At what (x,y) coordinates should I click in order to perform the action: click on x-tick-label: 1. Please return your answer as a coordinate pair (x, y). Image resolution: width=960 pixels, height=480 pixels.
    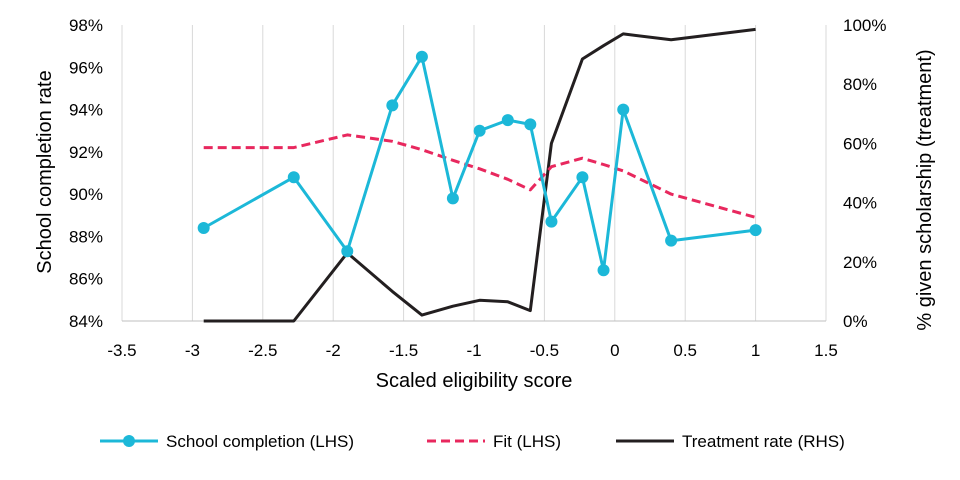
    Looking at the image, I should click on (755, 350).